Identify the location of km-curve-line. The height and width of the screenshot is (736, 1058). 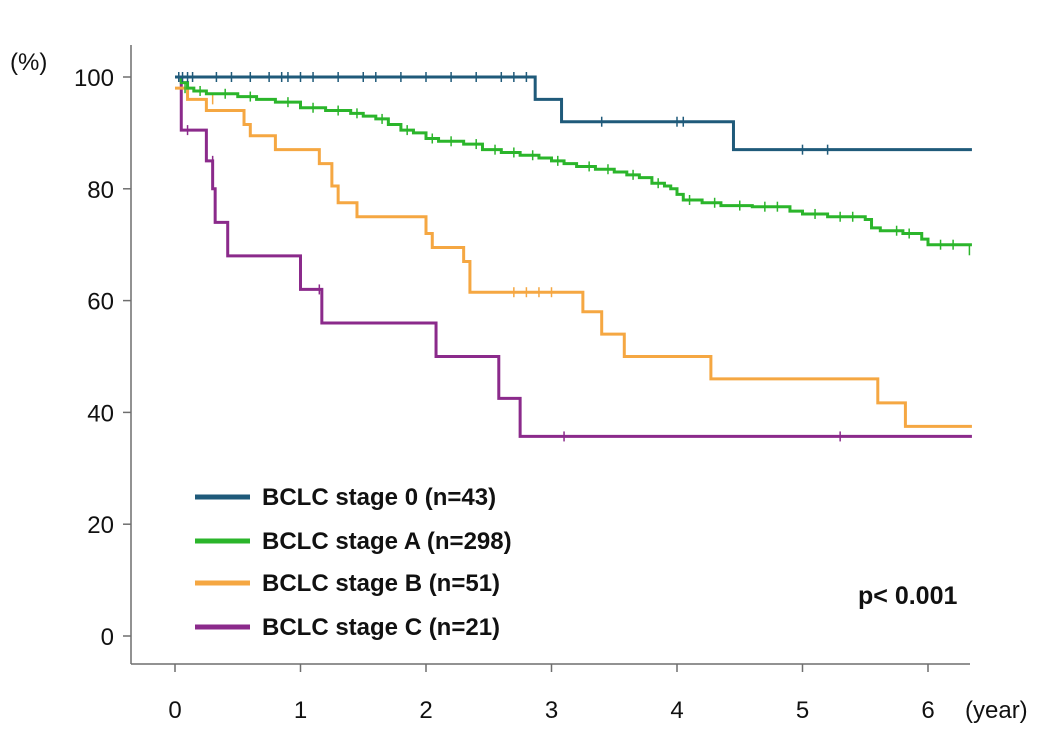
(573, 113).